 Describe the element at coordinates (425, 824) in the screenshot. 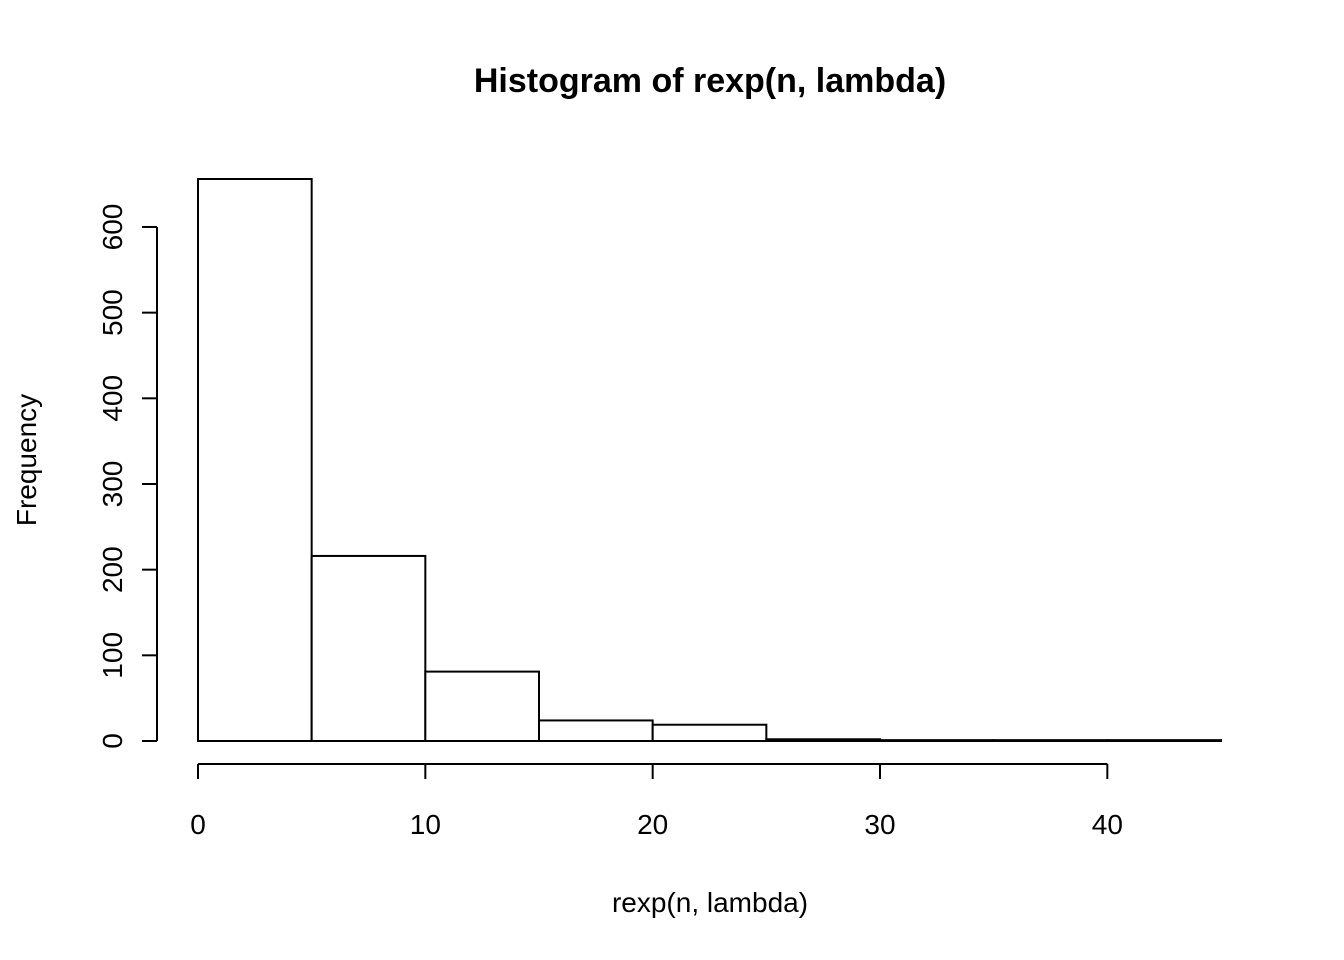

I see `x-tick-label: 10` at that location.